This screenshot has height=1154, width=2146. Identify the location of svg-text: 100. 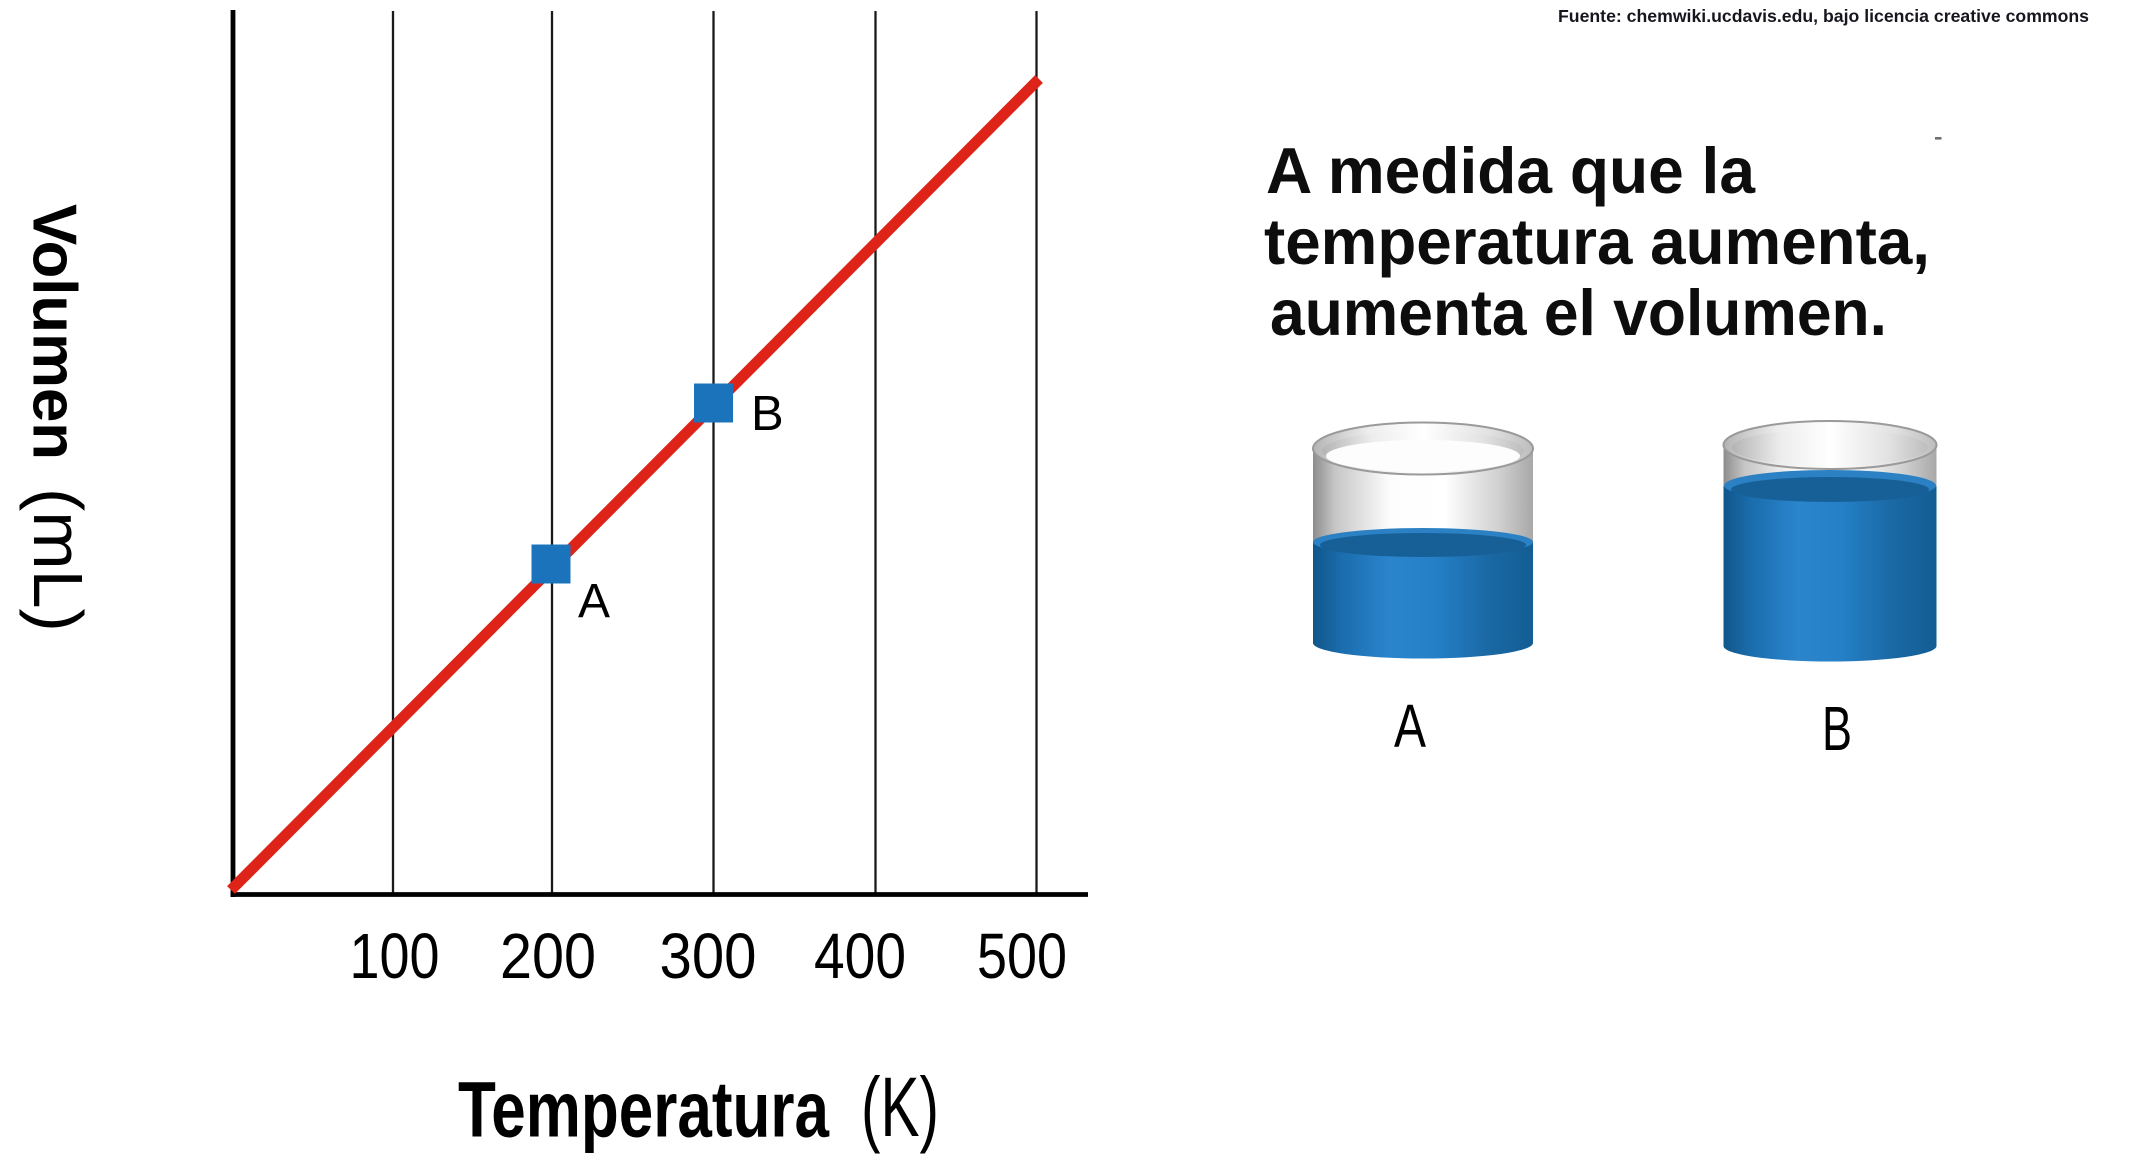
(395, 956).